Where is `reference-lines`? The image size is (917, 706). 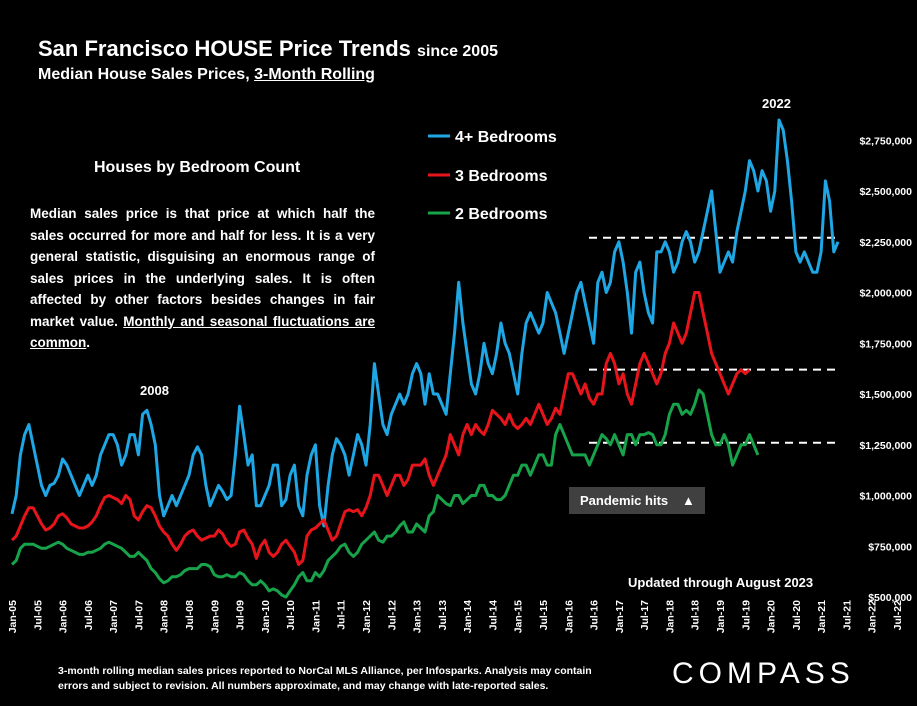
reference-lines is located at coordinates (713, 340).